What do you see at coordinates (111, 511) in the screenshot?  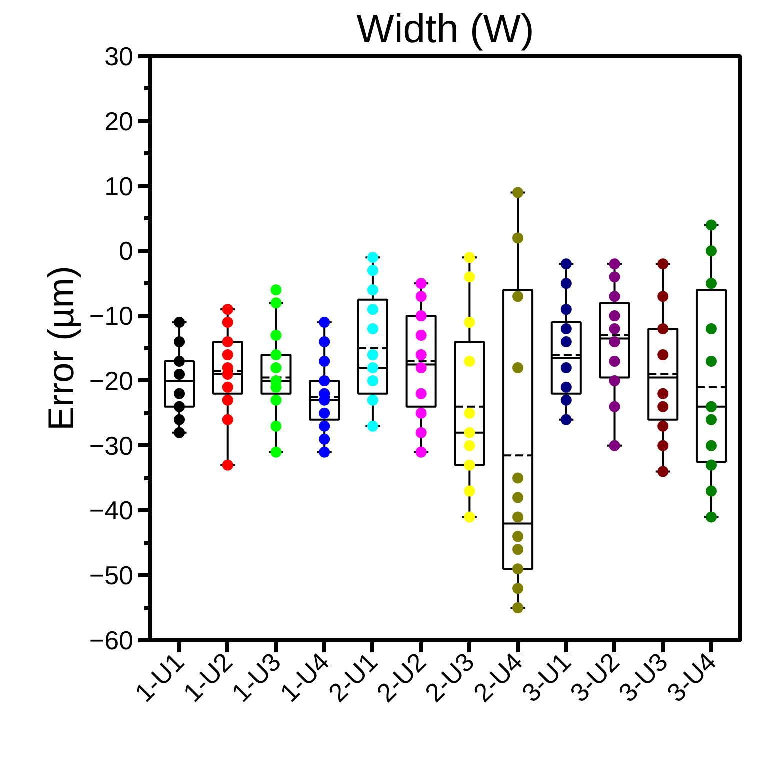 I see `y-tick-label: −40` at bounding box center [111, 511].